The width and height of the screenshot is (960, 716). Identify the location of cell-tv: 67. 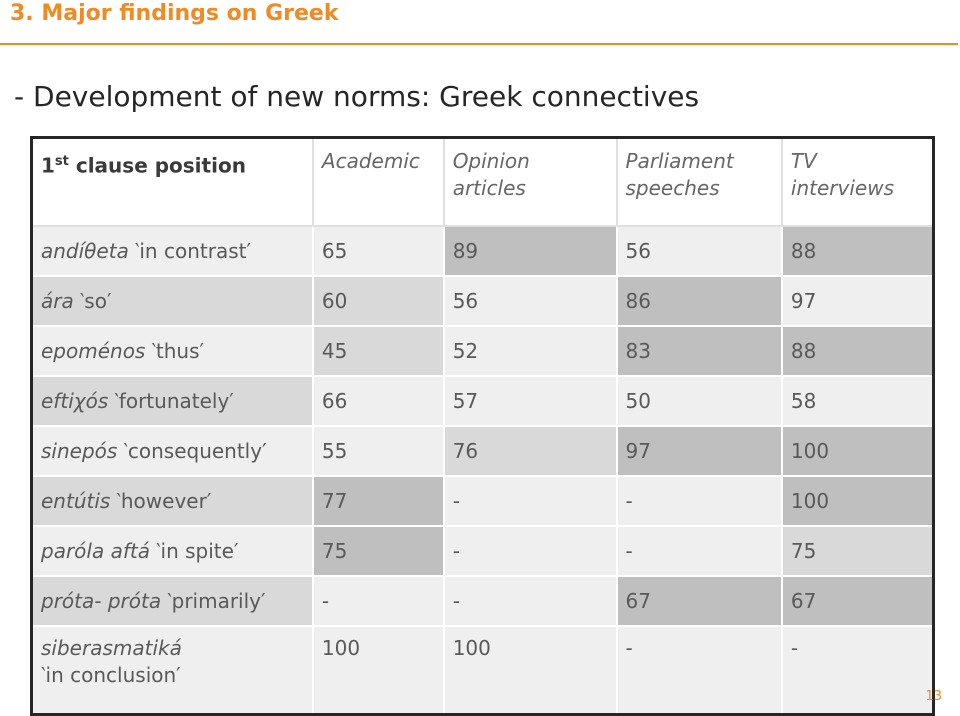
(857, 601).